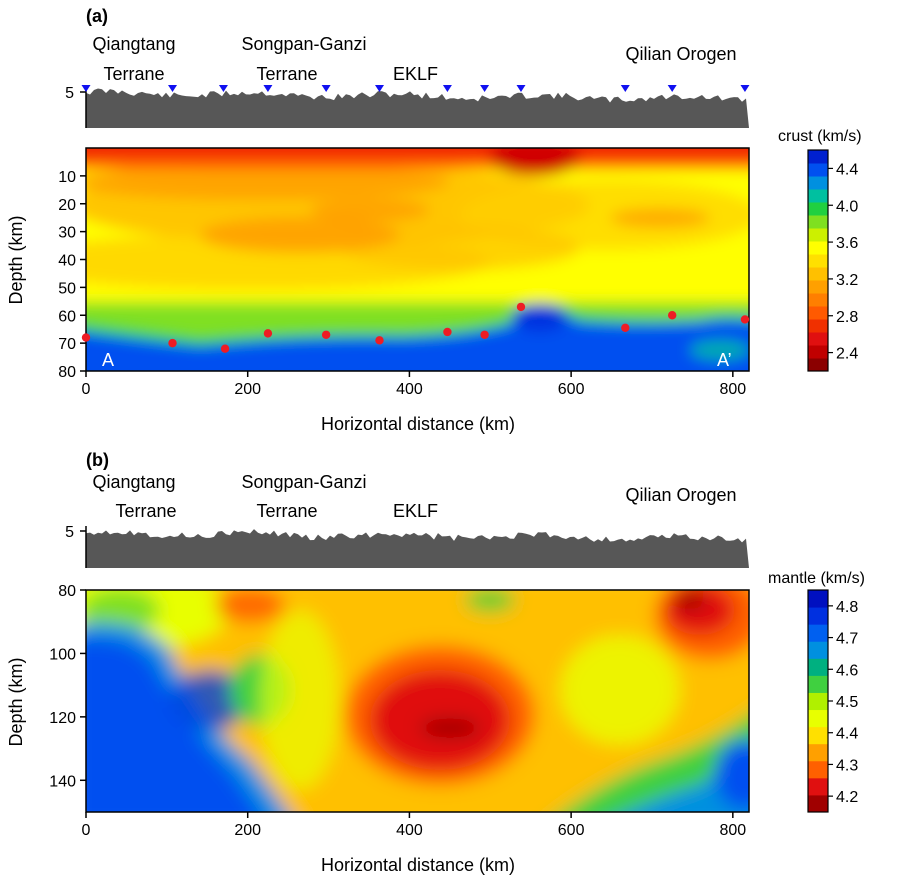 This screenshot has height=877, width=899. Describe the element at coordinates (303, 482) in the screenshot. I see `region-label-songpan: Songpan-Ganzi` at that location.